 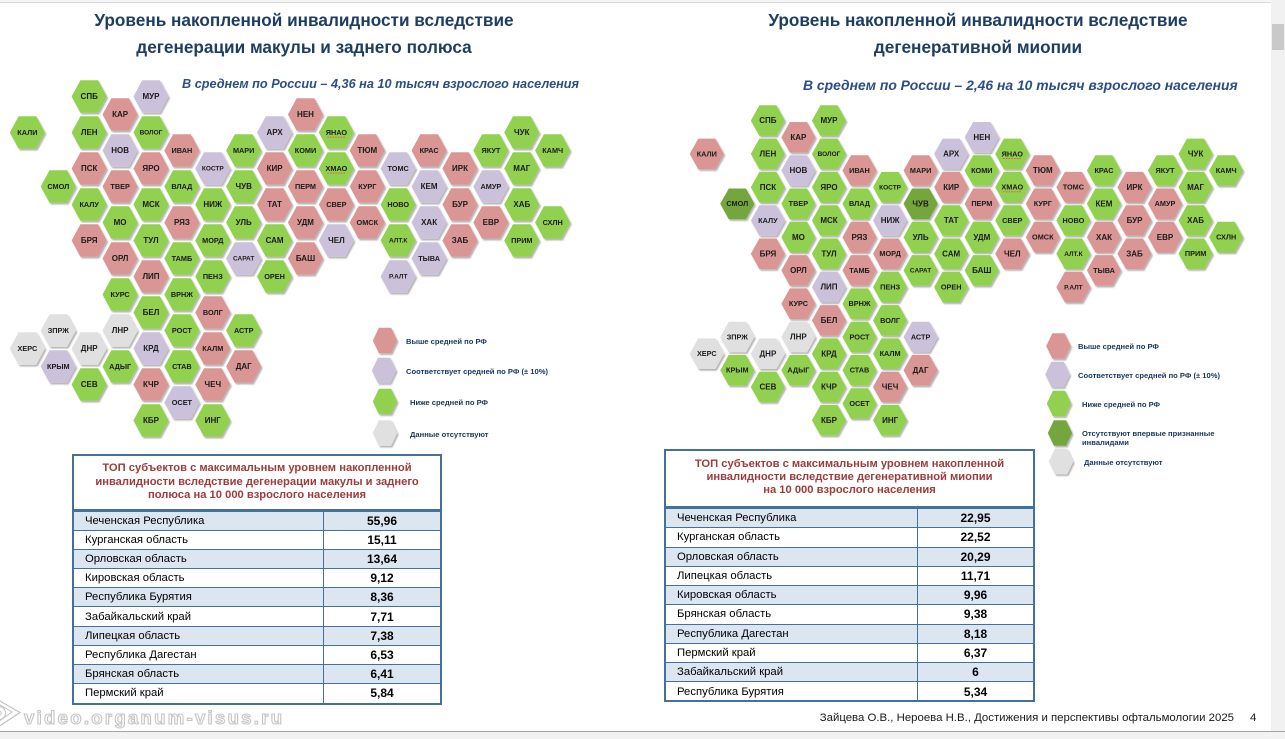 What do you see at coordinates (829, 320) in the screenshot?
I see `svg-text: БЕЛ` at bounding box center [829, 320].